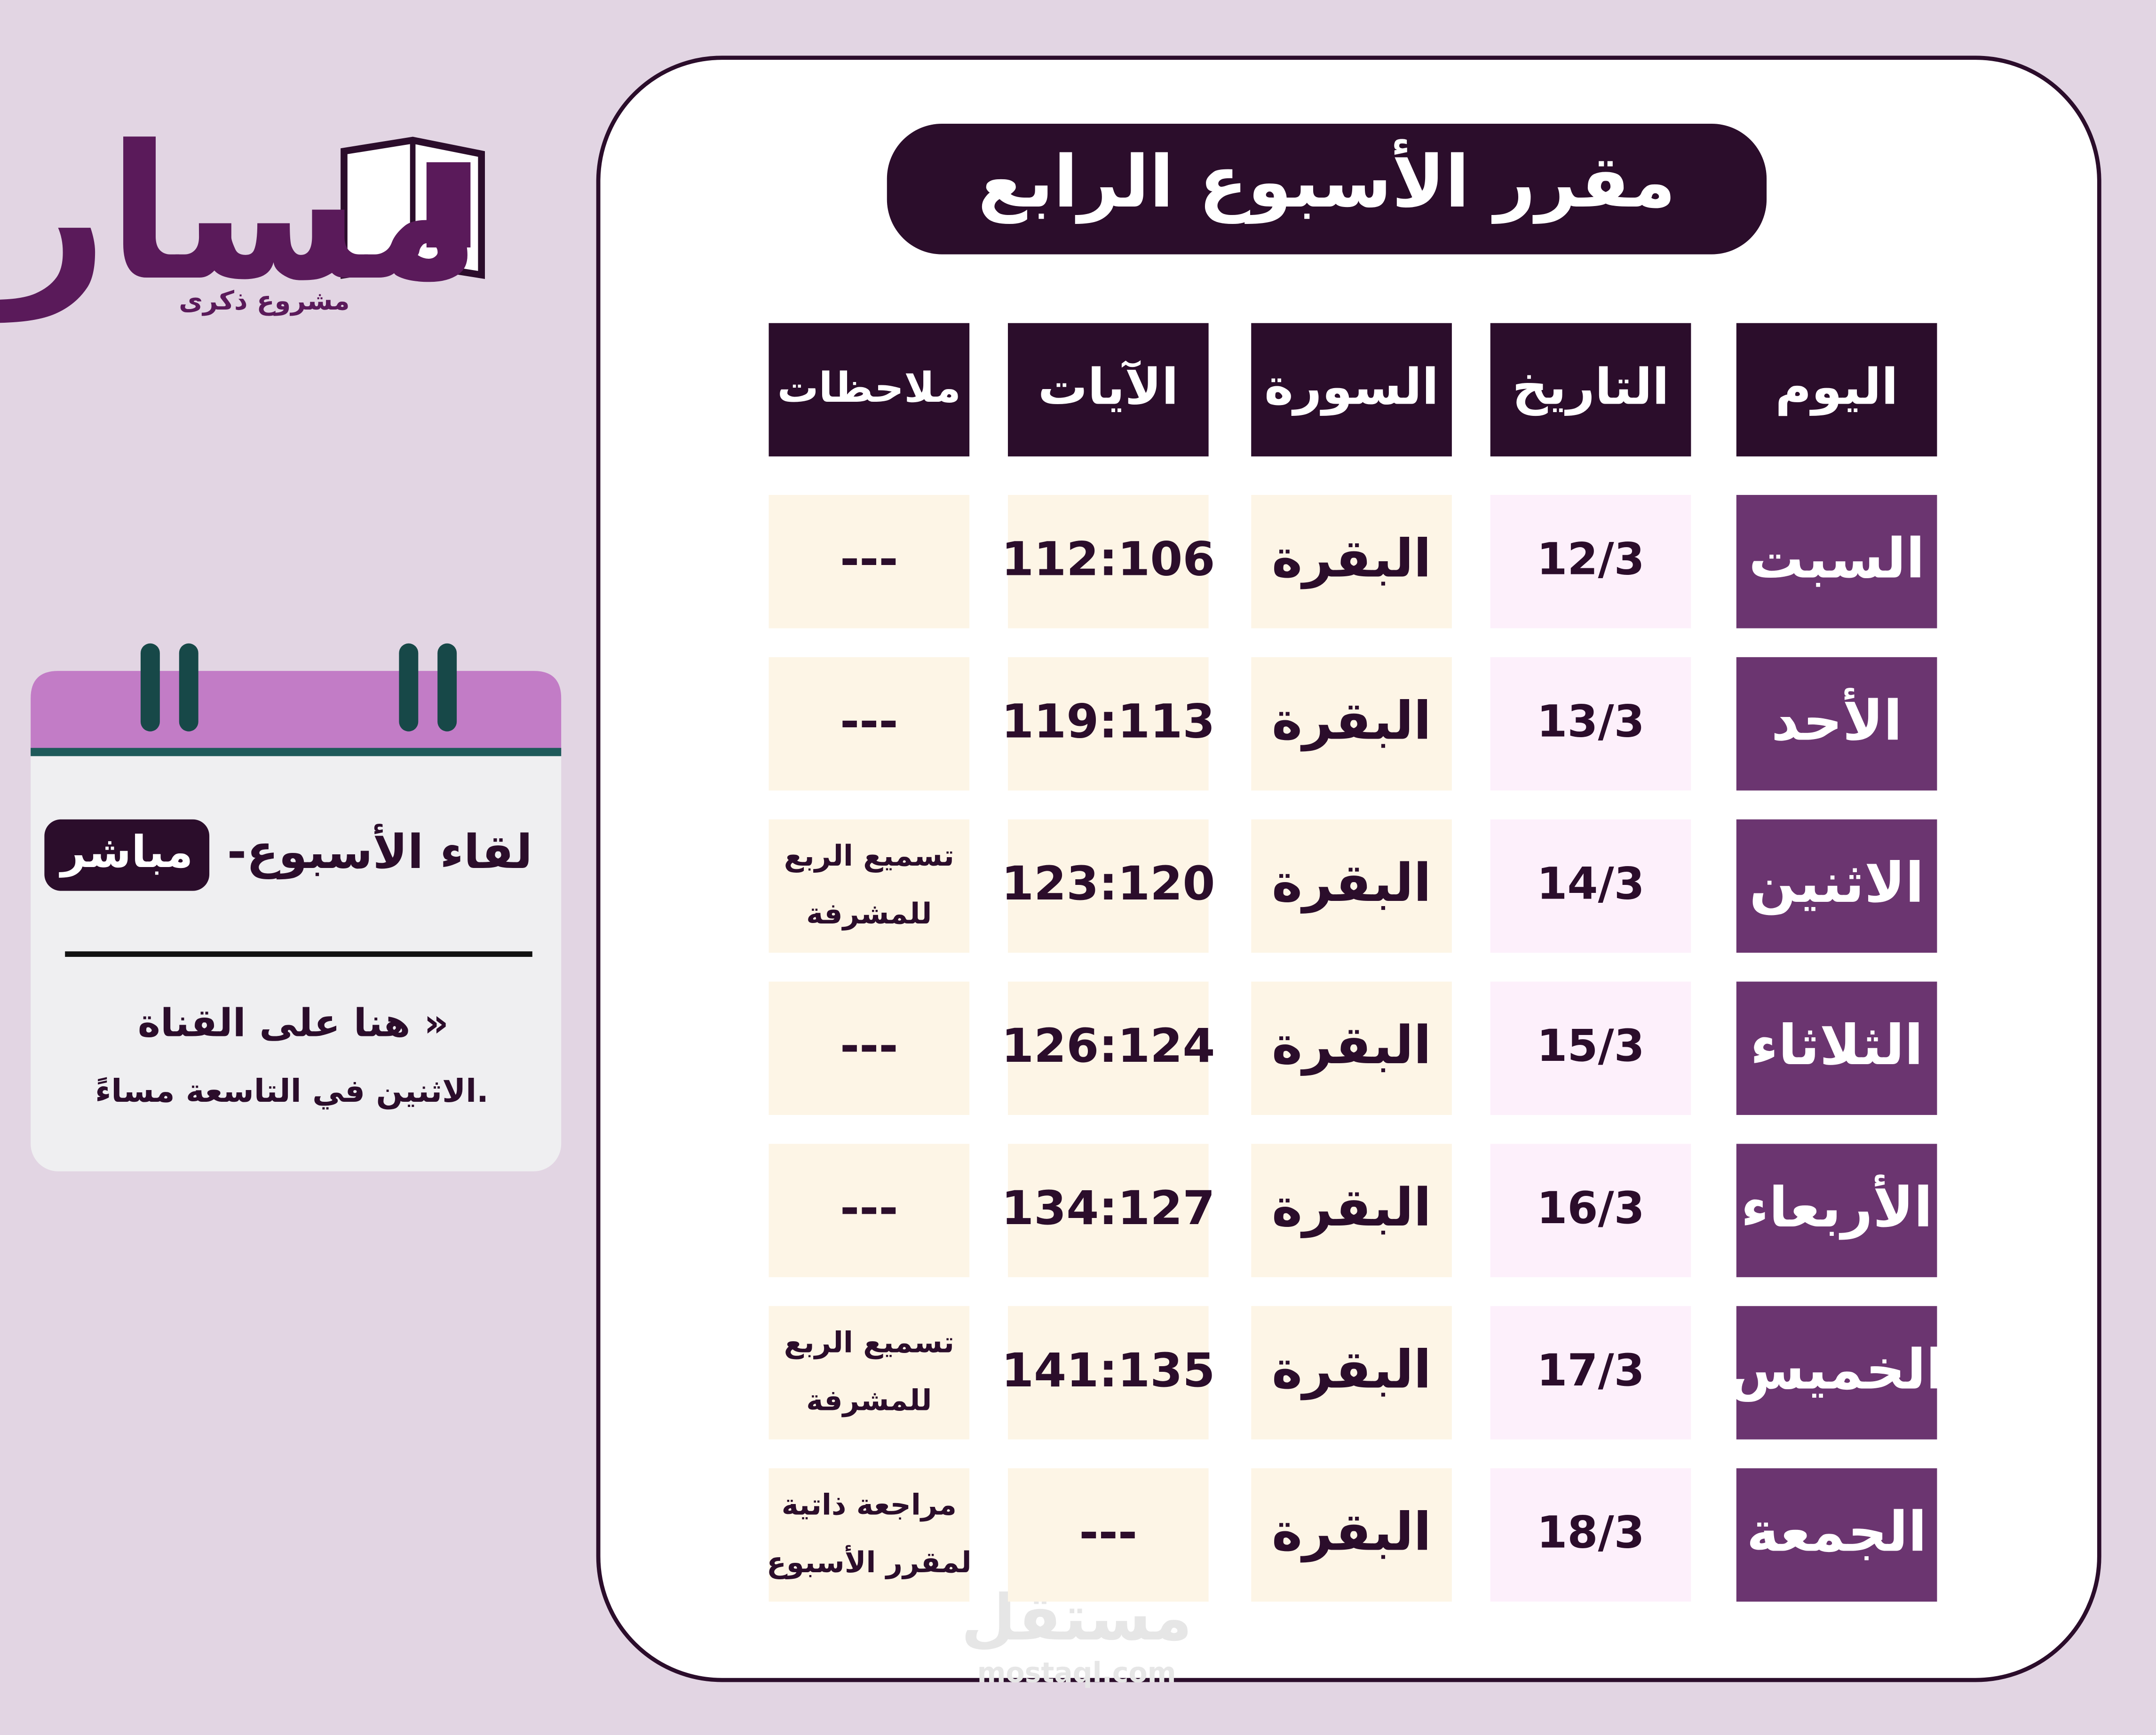  I want to click on title-pill, so click(1327, 190).